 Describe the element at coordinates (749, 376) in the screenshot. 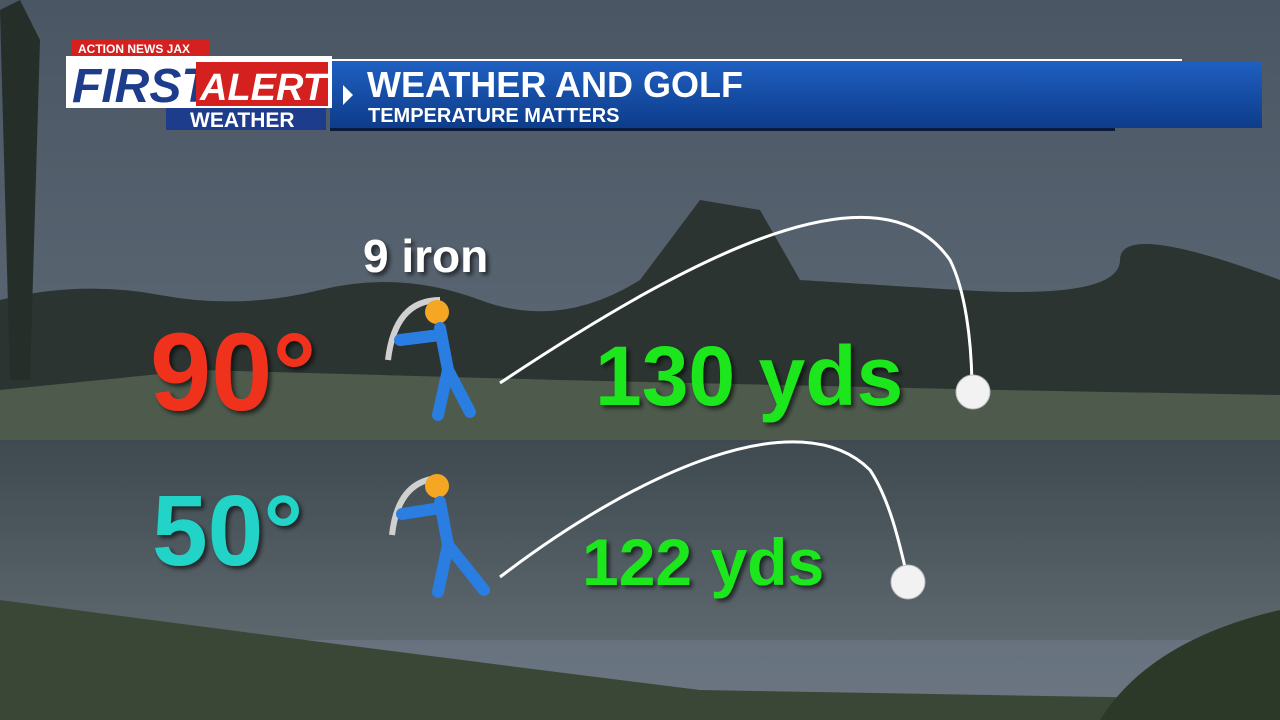

I see `distance: 130 yds` at that location.